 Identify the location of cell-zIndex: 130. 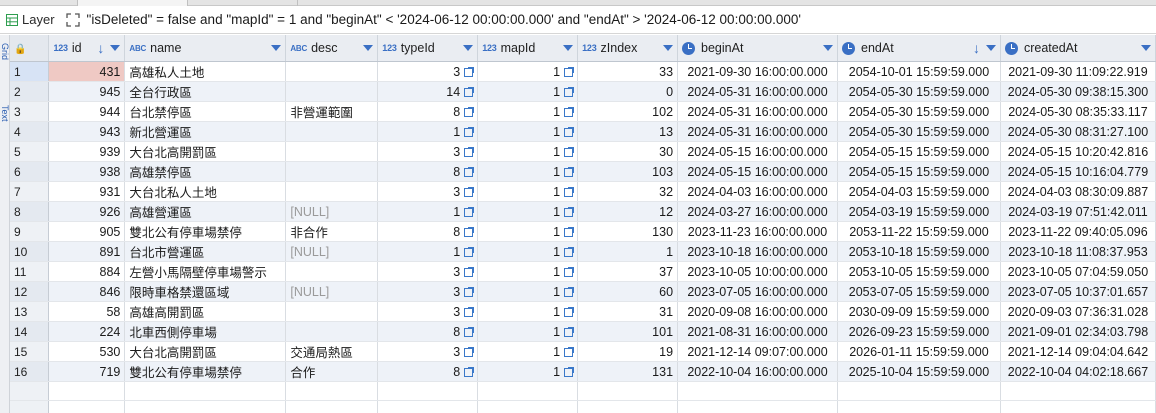
(628, 231).